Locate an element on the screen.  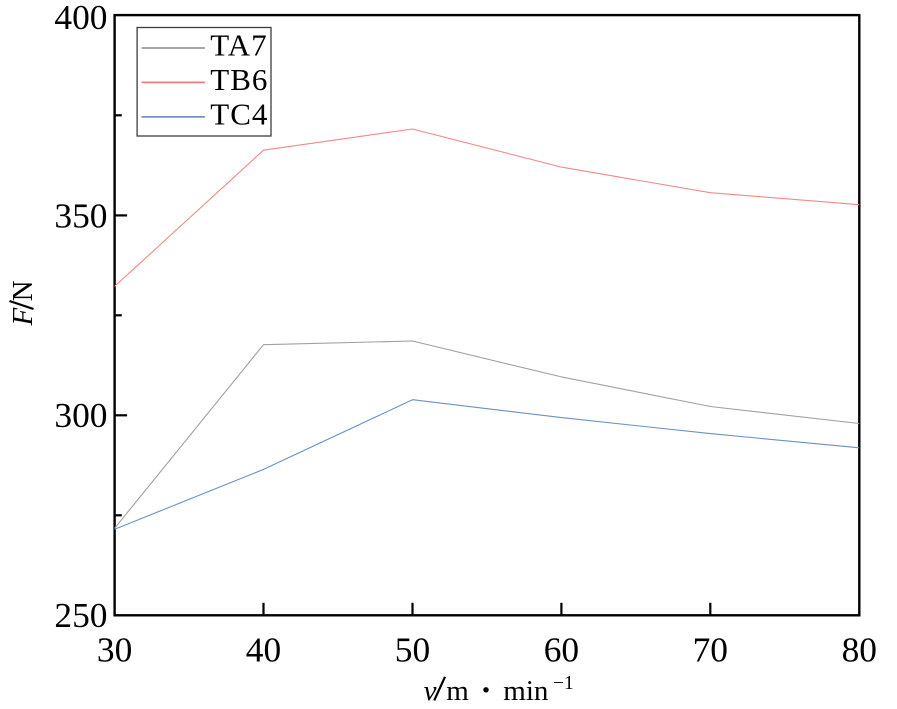
svg-text: 350 is located at coordinates (80, 215).